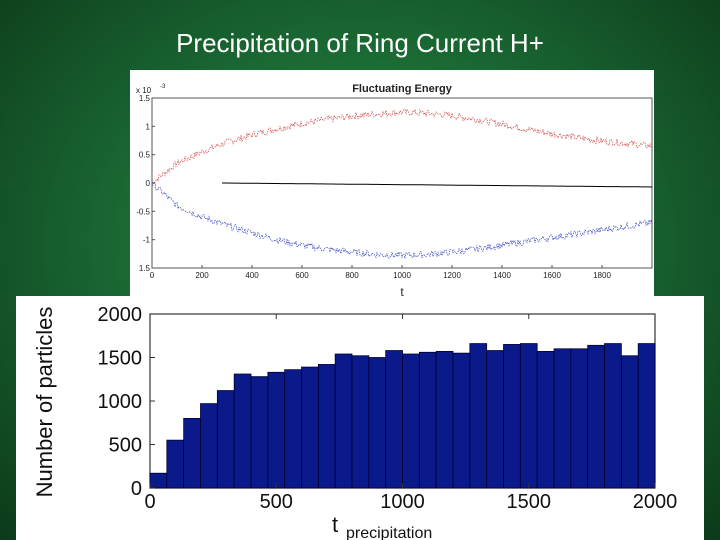  What do you see at coordinates (149, 502) in the screenshot?
I see `bottom-x-tick-label: 0` at bounding box center [149, 502].